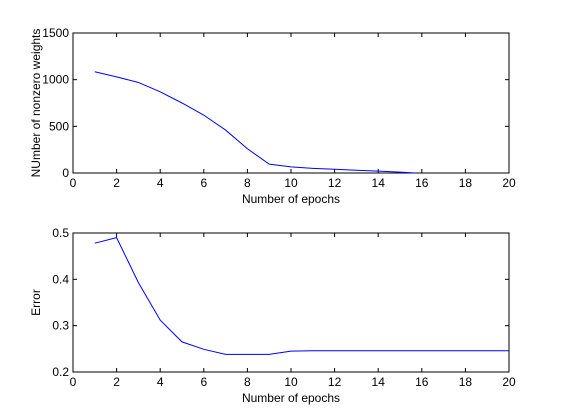 The image size is (561, 420). I want to click on y-tick-label: 1500, so click(55, 33).